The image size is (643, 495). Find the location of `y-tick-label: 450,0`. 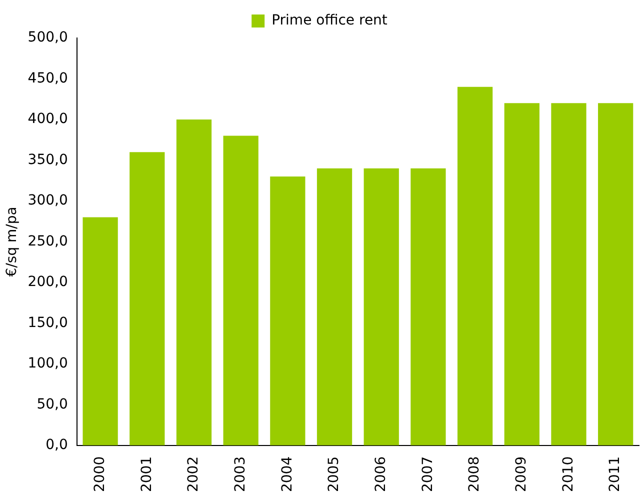

y-tick-label: 450,0 is located at coordinates (48, 78).